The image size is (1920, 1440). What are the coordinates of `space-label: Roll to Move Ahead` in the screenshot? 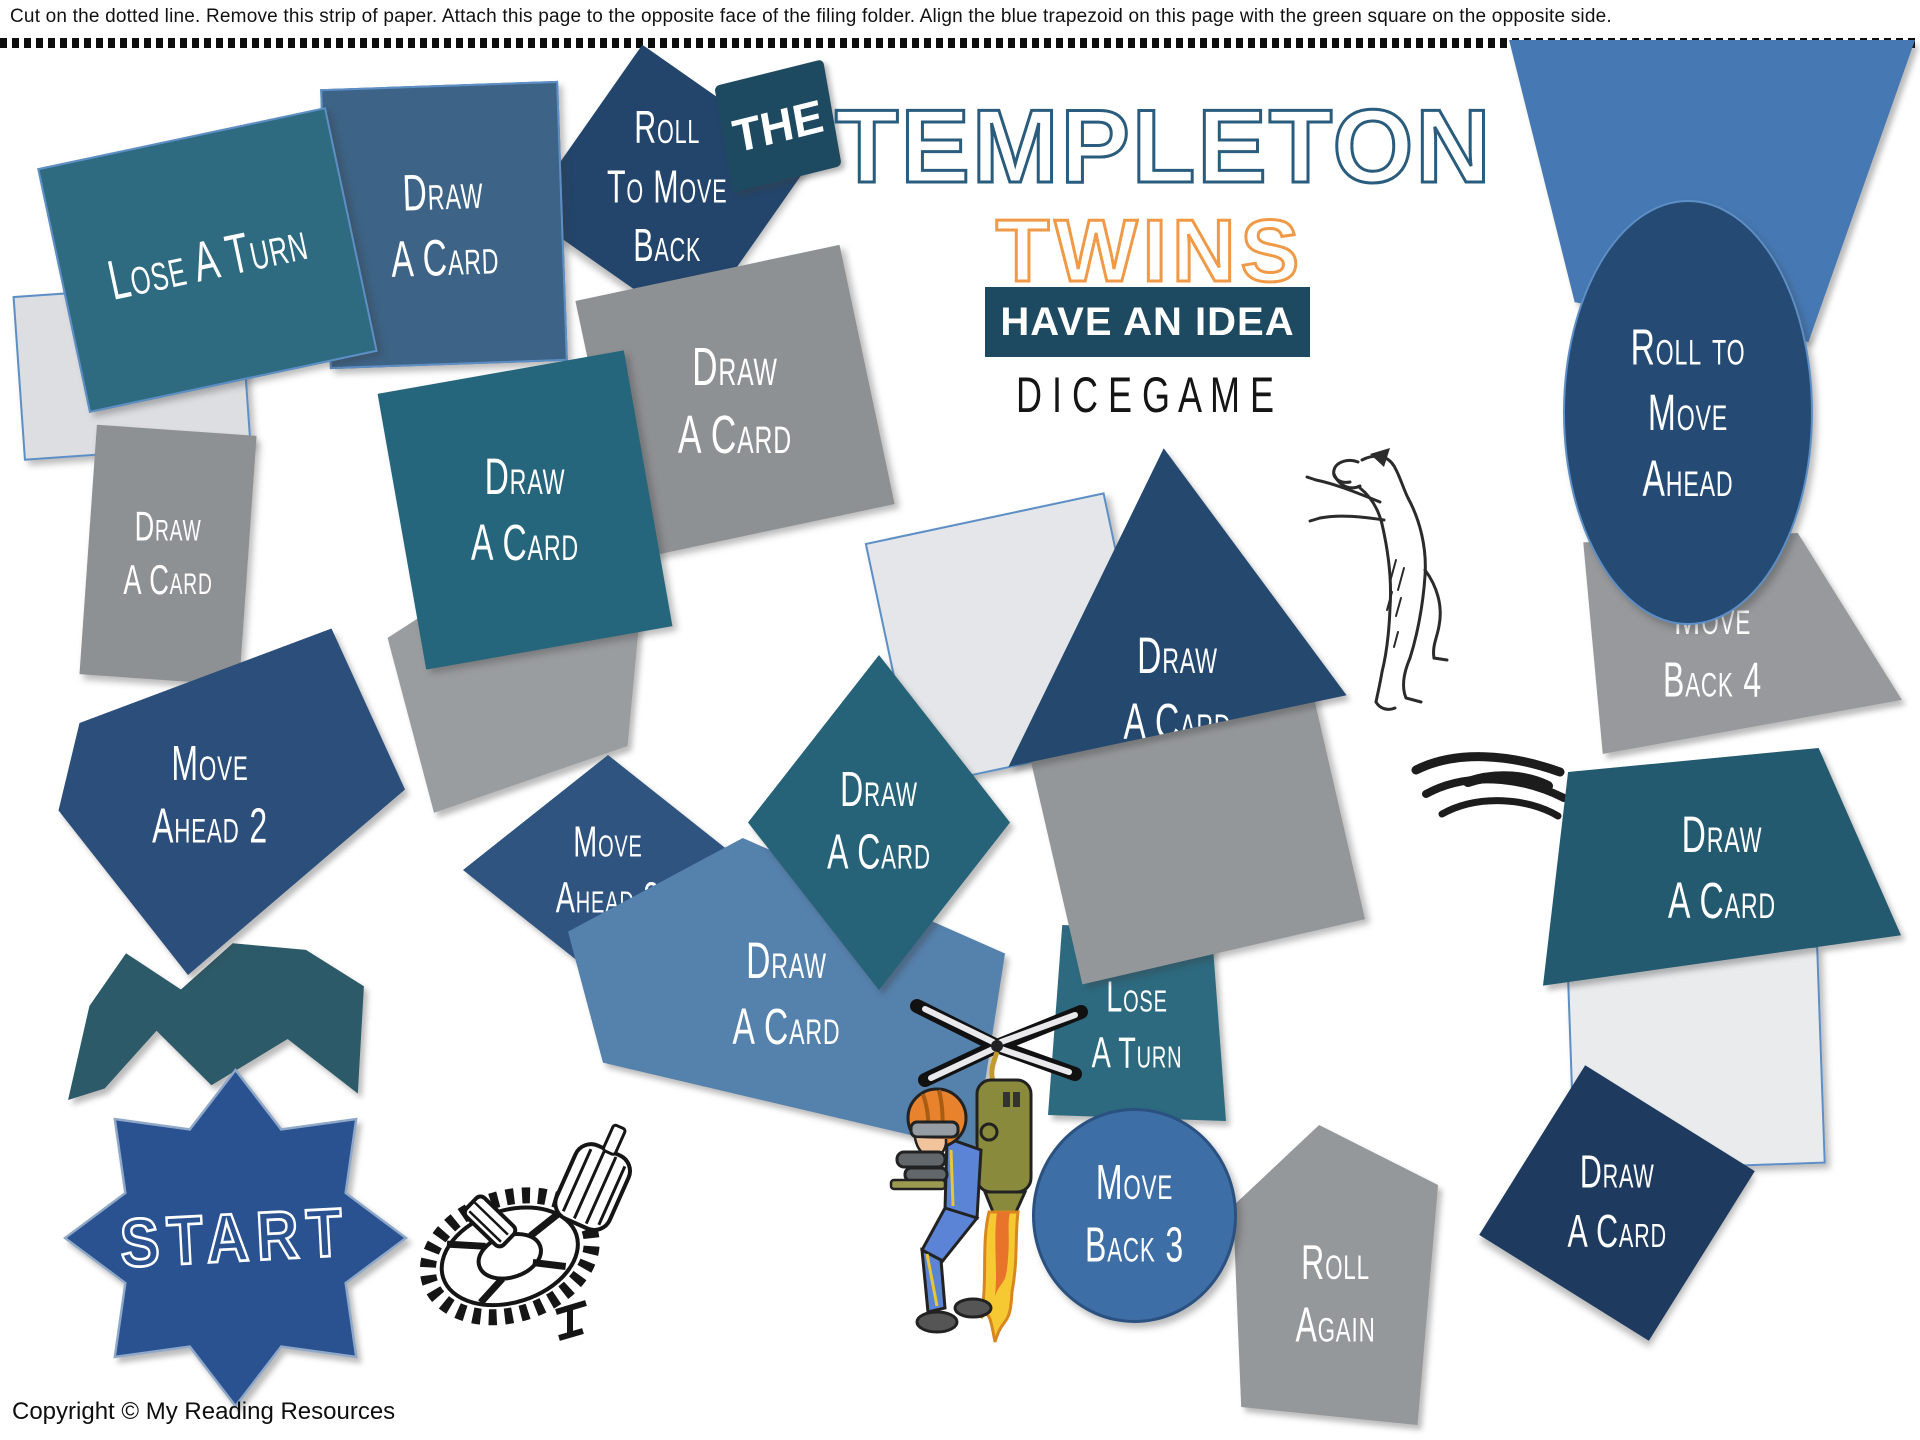 It's located at (1688, 412).